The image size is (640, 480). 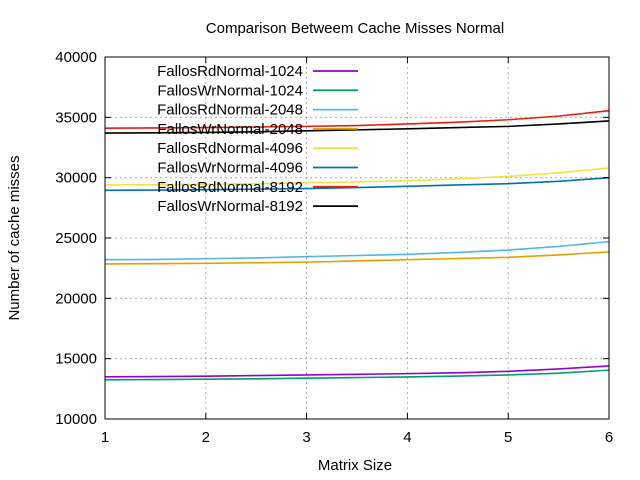 I want to click on legend-label: FallosRdNormal-2048, so click(x=230, y=110).